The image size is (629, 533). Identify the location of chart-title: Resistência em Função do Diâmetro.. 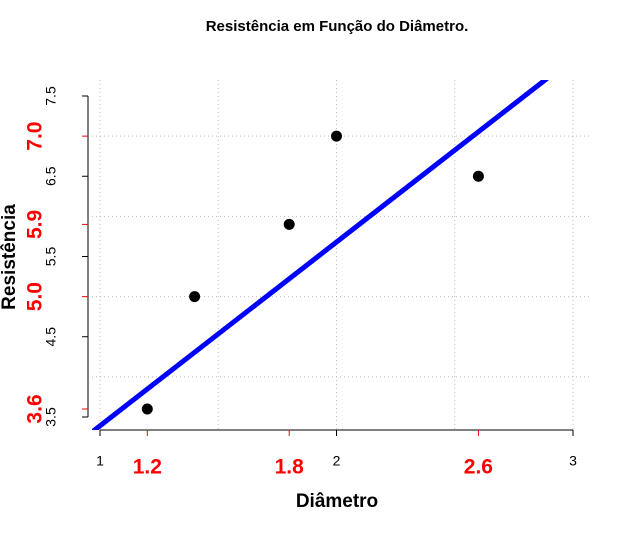
(337, 26).